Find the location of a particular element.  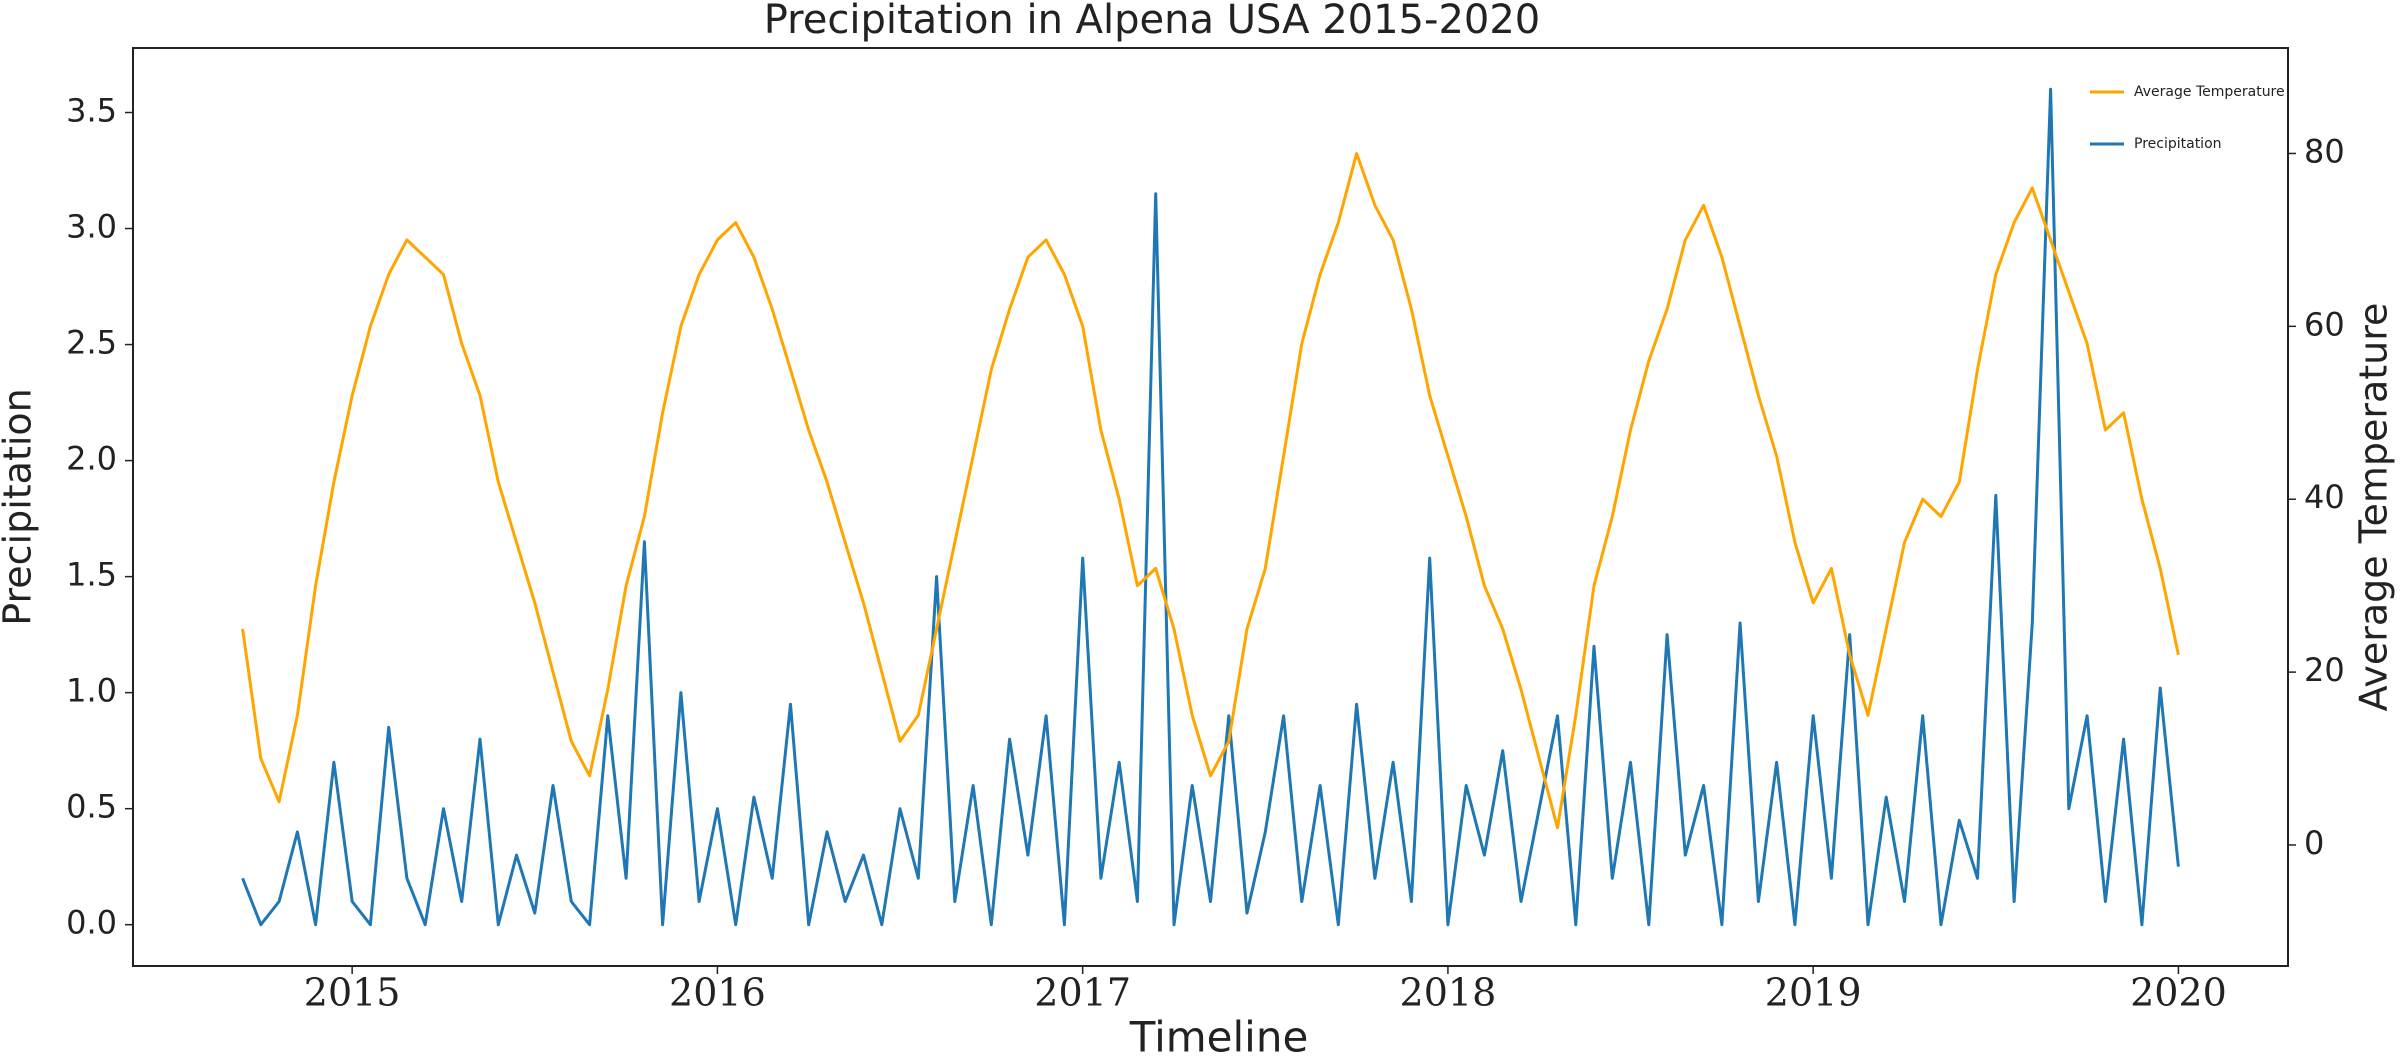

y-tick-label: 1.0 is located at coordinates (91, 691).